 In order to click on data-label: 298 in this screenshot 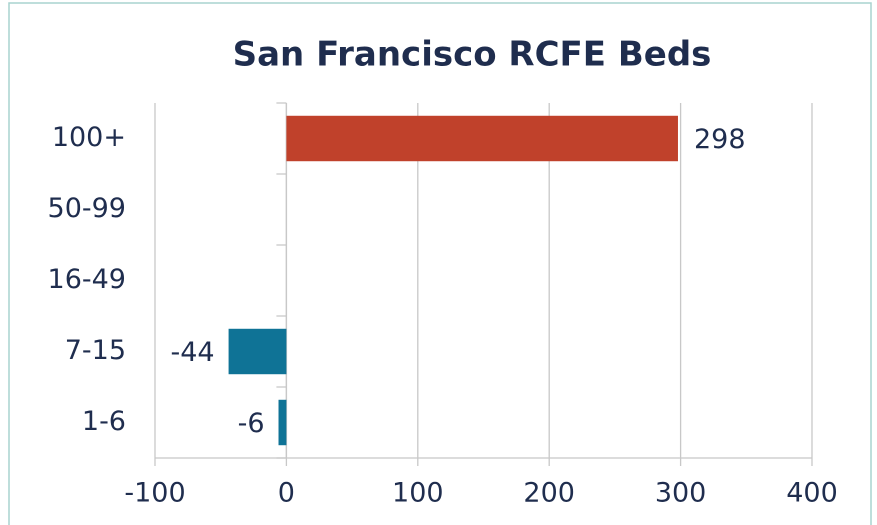, I will do `click(720, 139)`.